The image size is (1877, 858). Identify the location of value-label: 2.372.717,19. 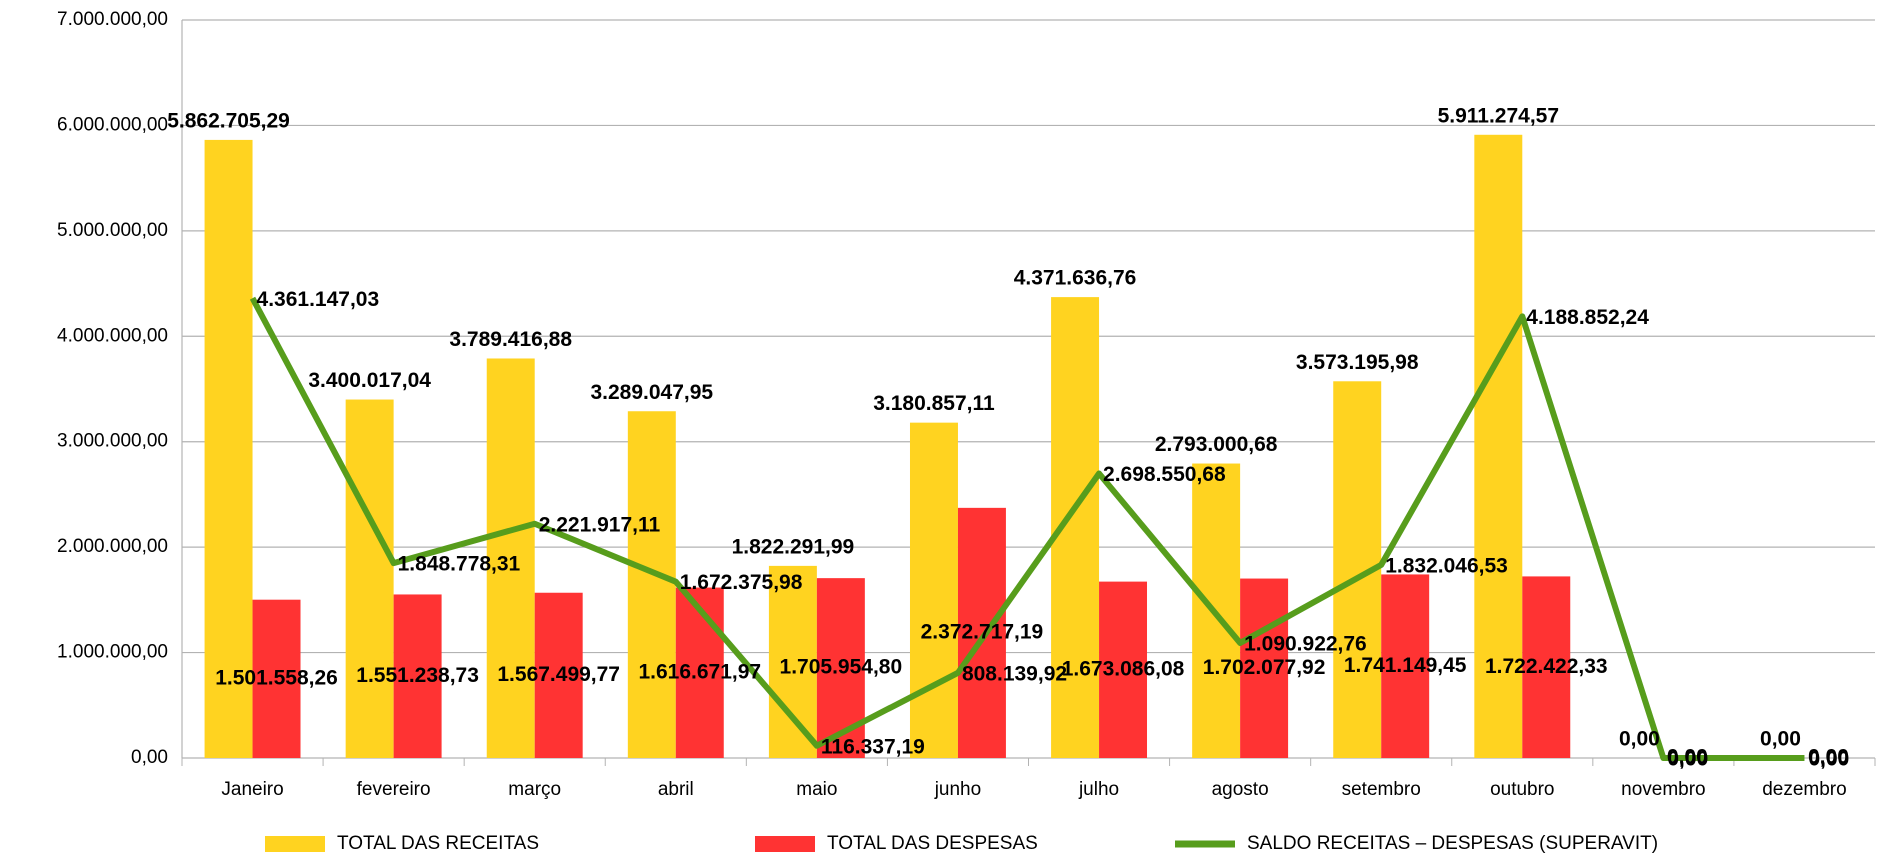
(982, 631).